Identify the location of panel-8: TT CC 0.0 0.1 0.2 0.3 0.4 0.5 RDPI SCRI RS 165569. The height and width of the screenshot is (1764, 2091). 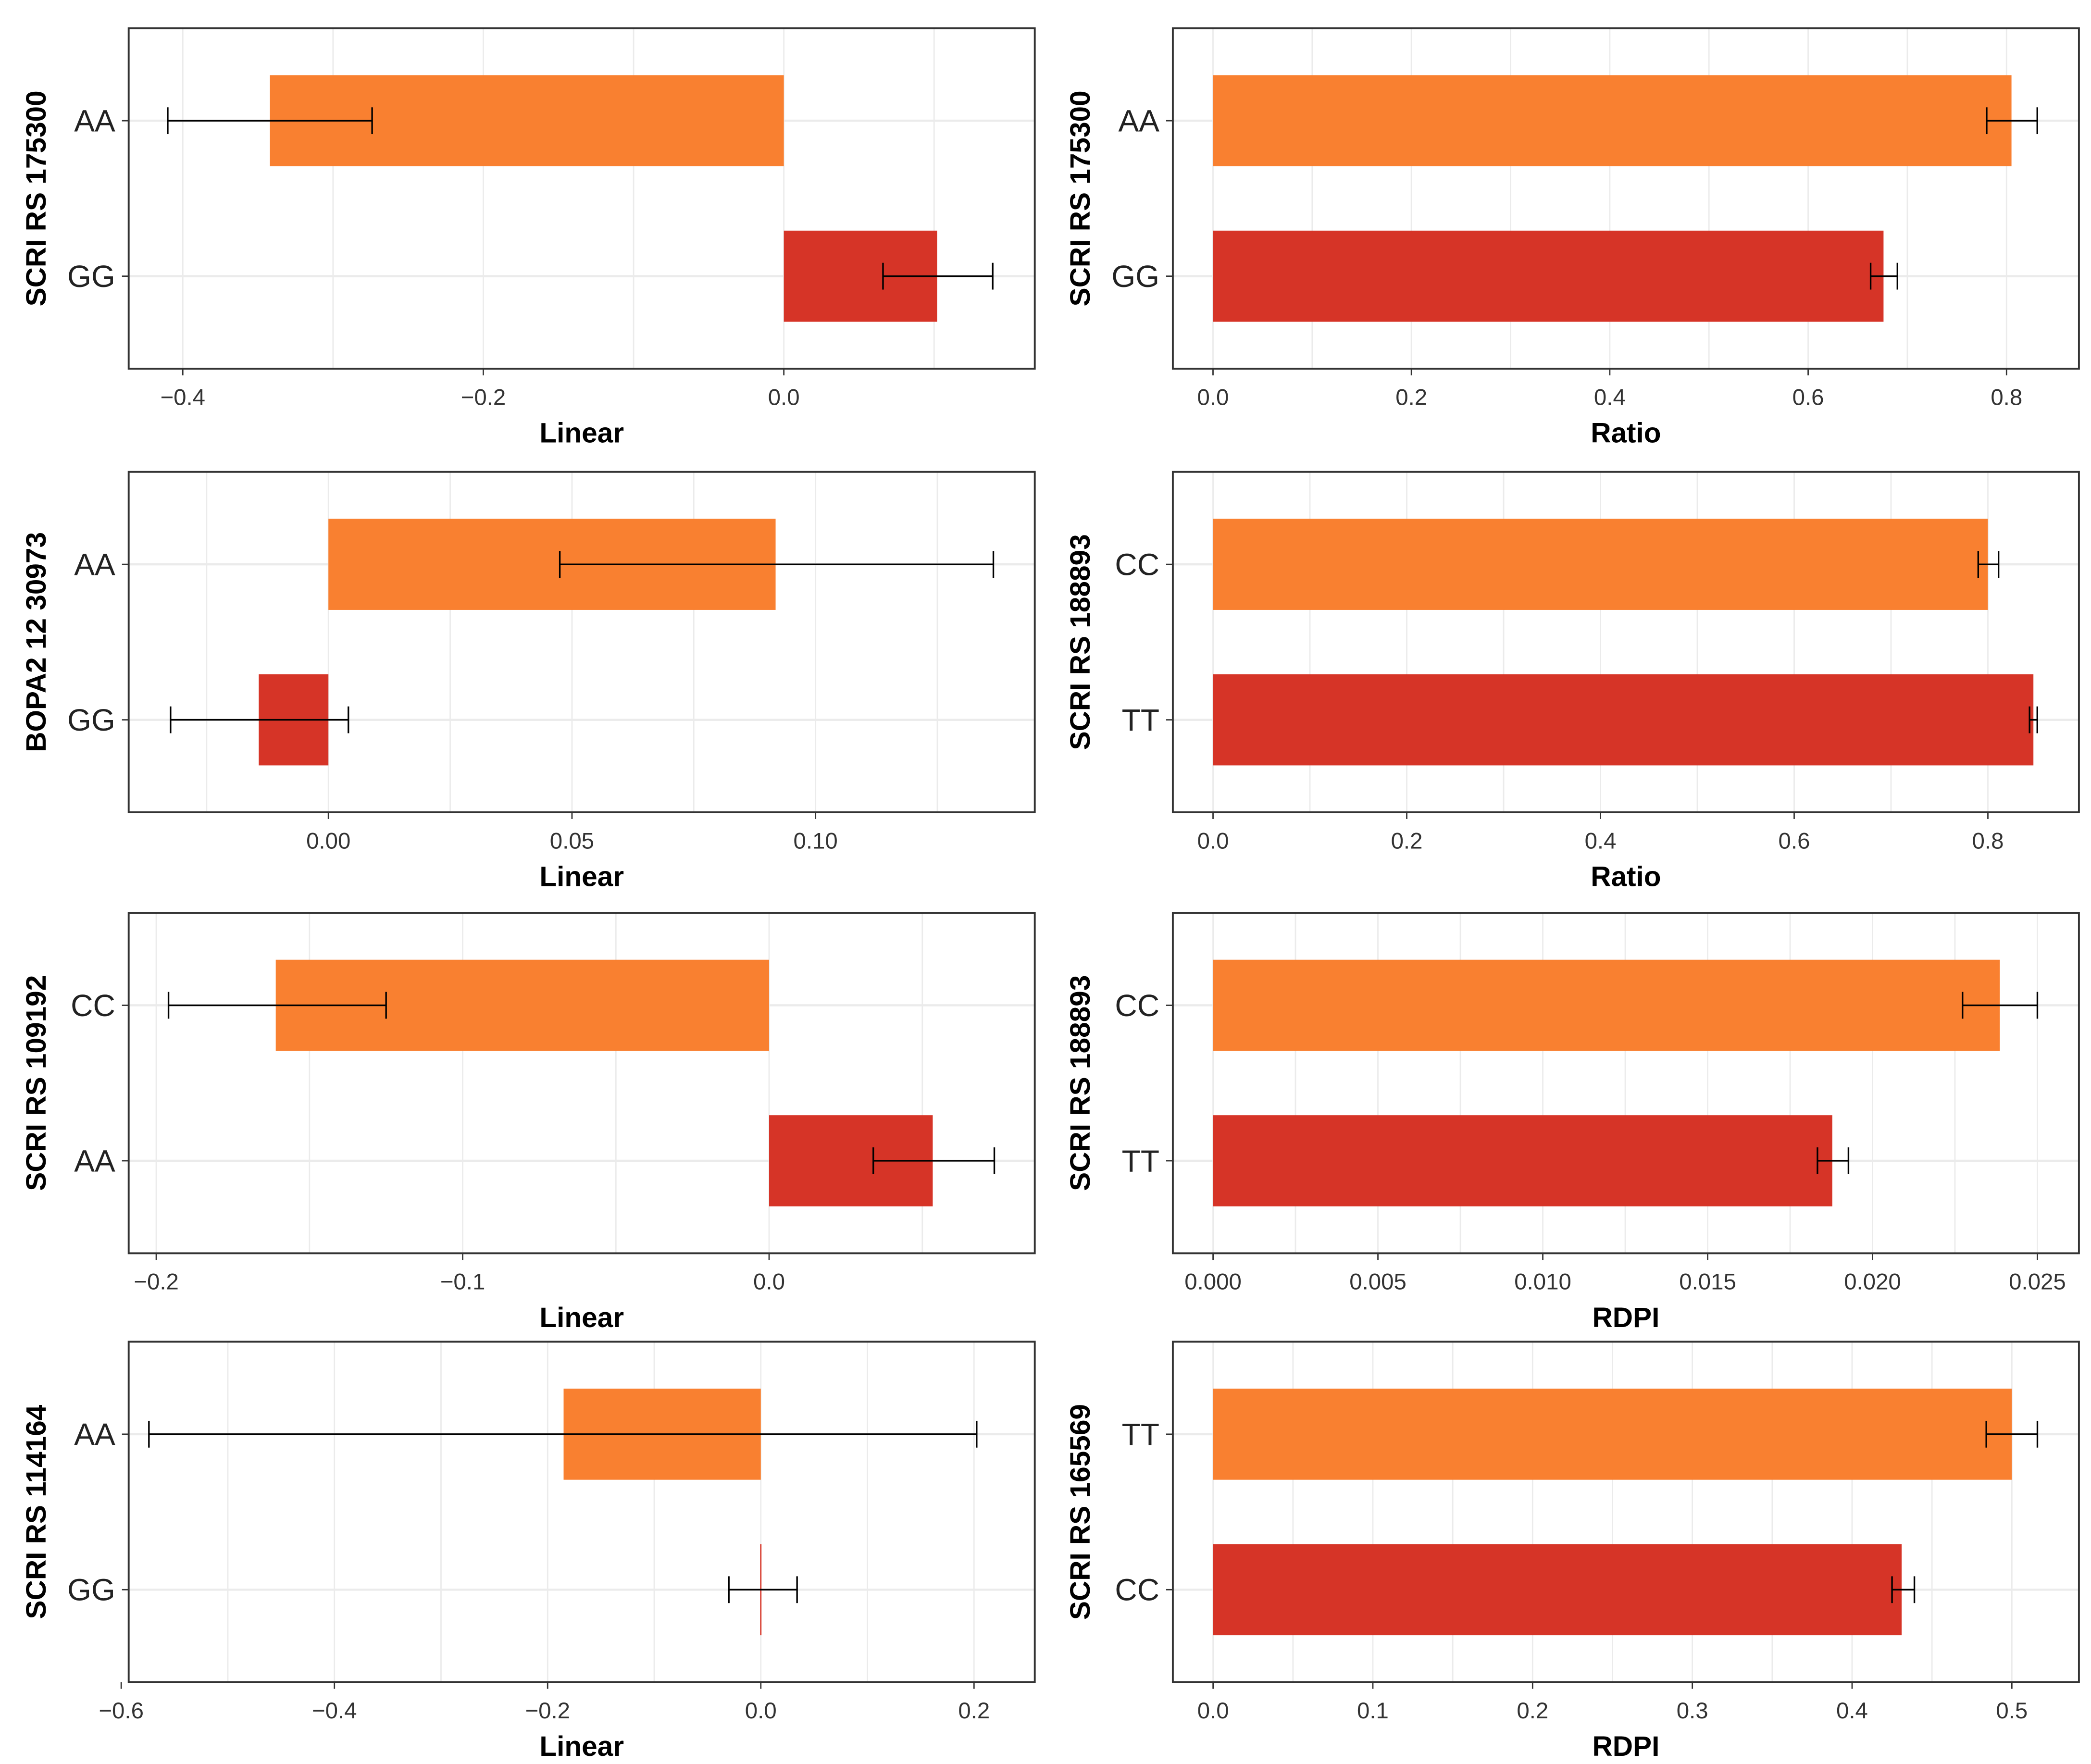
(1572, 1551).